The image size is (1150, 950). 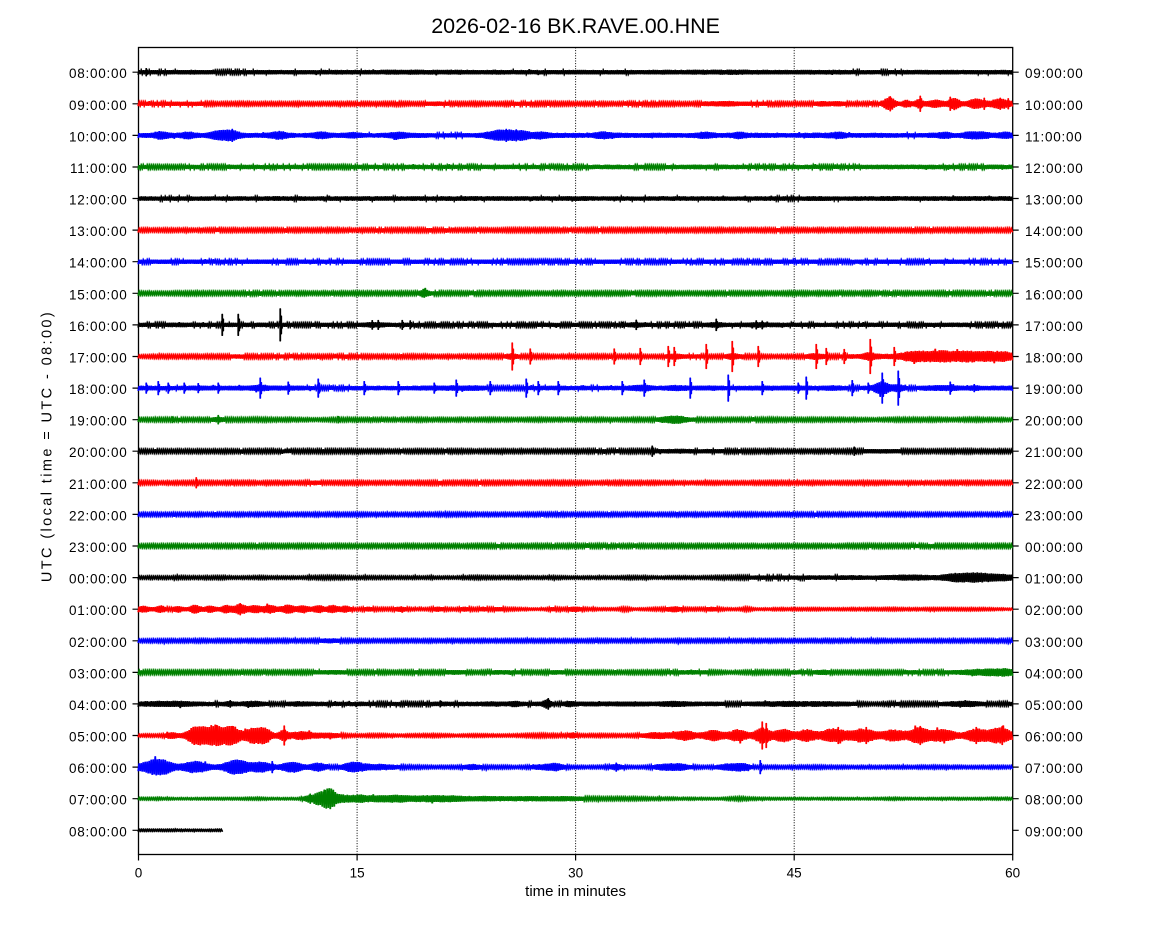 I want to click on svg-text: 2026-02-16 BK.RAVE.00.HNE, so click(x=575, y=26).